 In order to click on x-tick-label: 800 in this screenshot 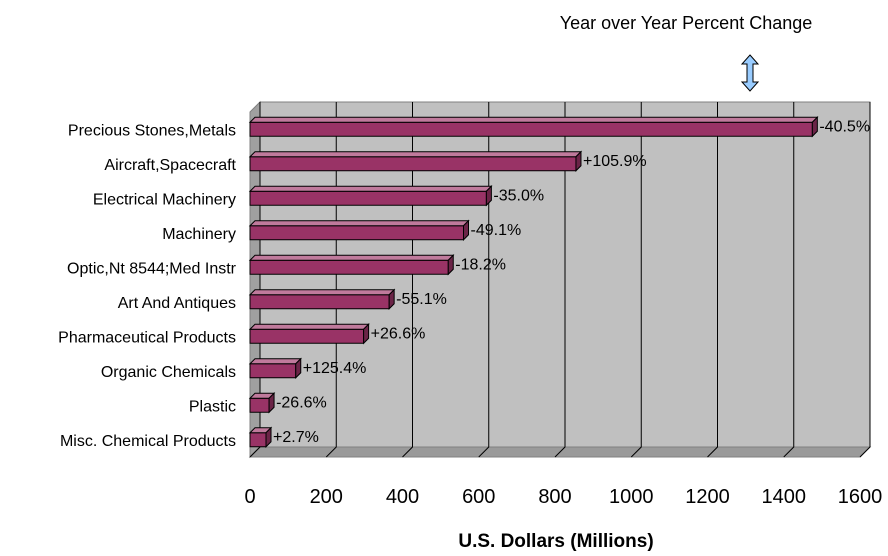, I will do `click(554, 497)`.